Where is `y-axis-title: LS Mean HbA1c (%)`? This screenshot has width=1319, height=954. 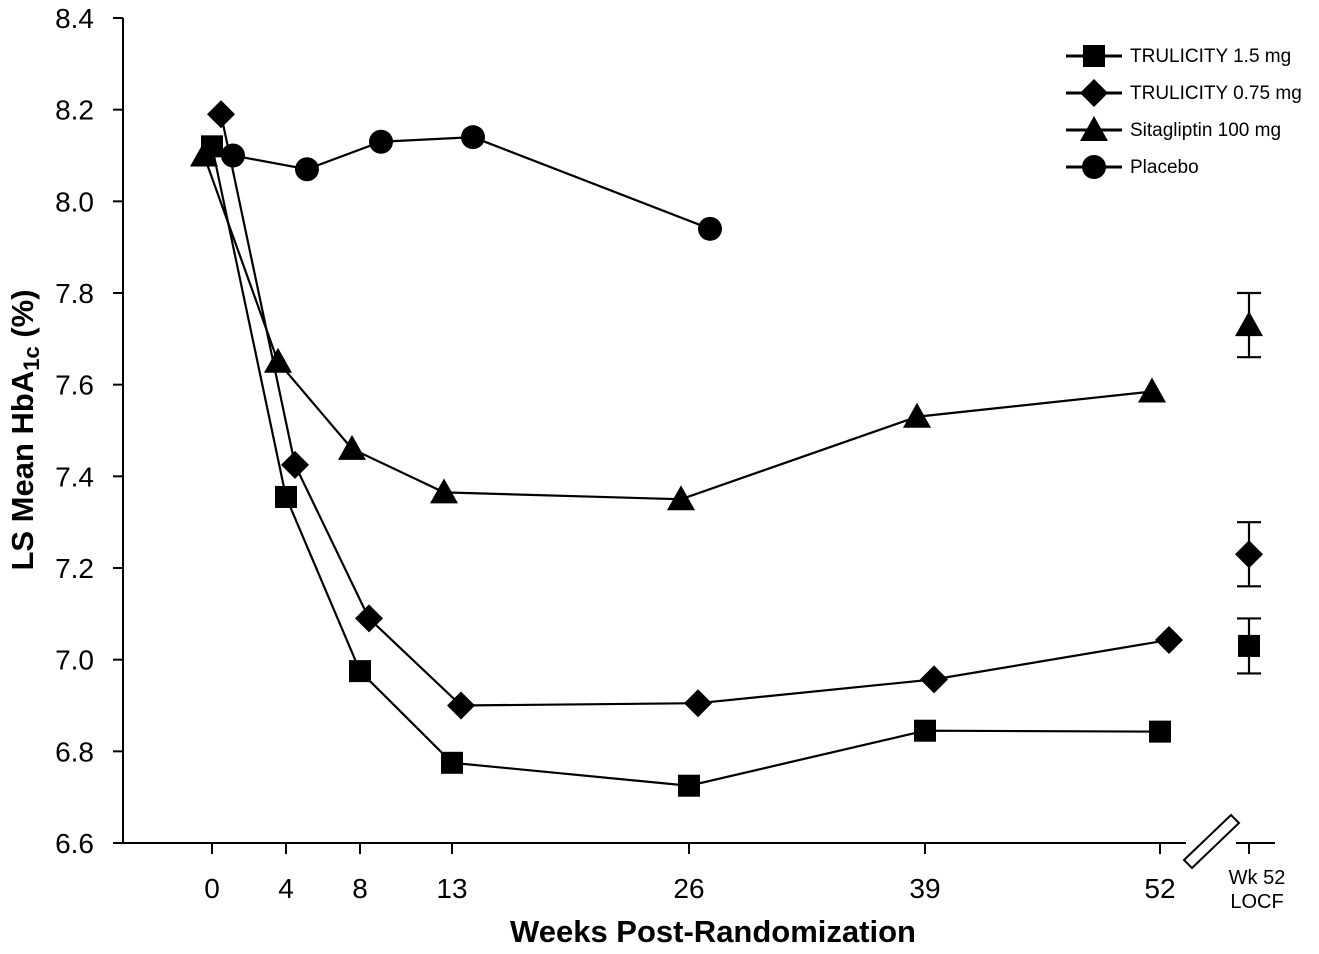
y-axis-title: LS Mean HbA1c (%) is located at coordinates (24, 429).